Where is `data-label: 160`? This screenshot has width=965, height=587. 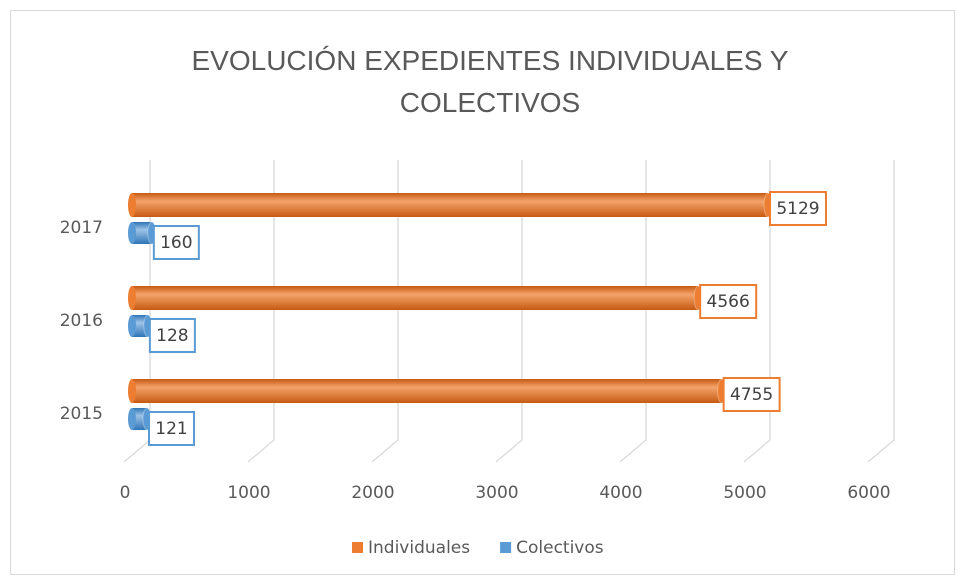 data-label: 160 is located at coordinates (176, 243).